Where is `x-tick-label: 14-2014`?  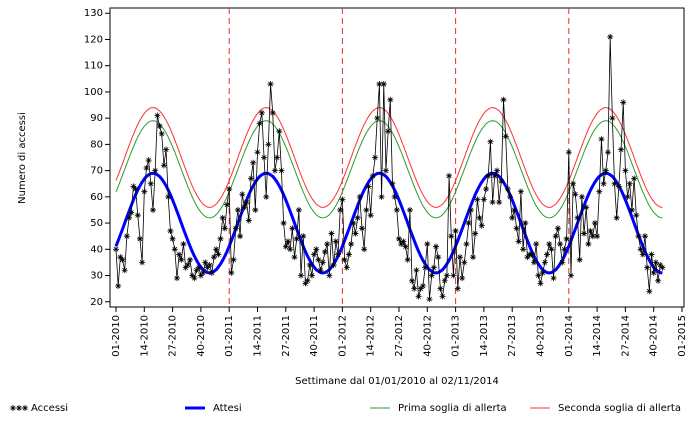
x-tick-label: 14-2014 is located at coordinates (597, 336).